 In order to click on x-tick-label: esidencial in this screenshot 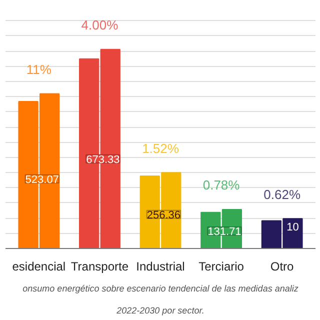, I will do `click(39, 267)`.